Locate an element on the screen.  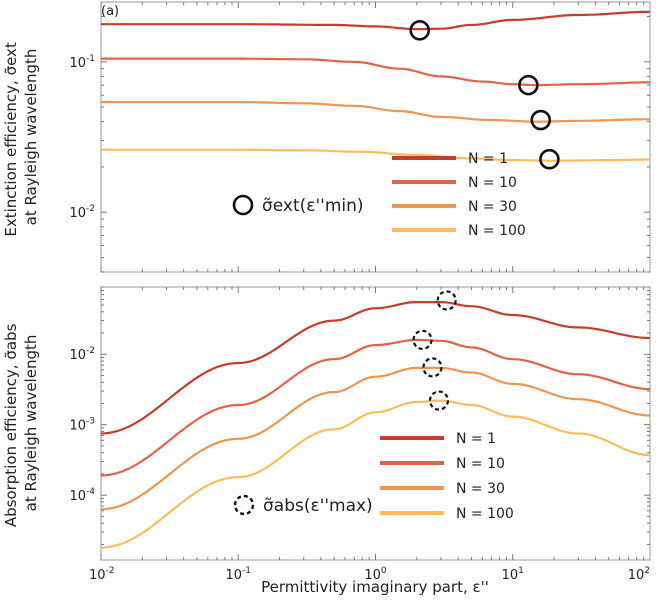
y-tick-label: 10⁻⁴ is located at coordinates (82, 495).